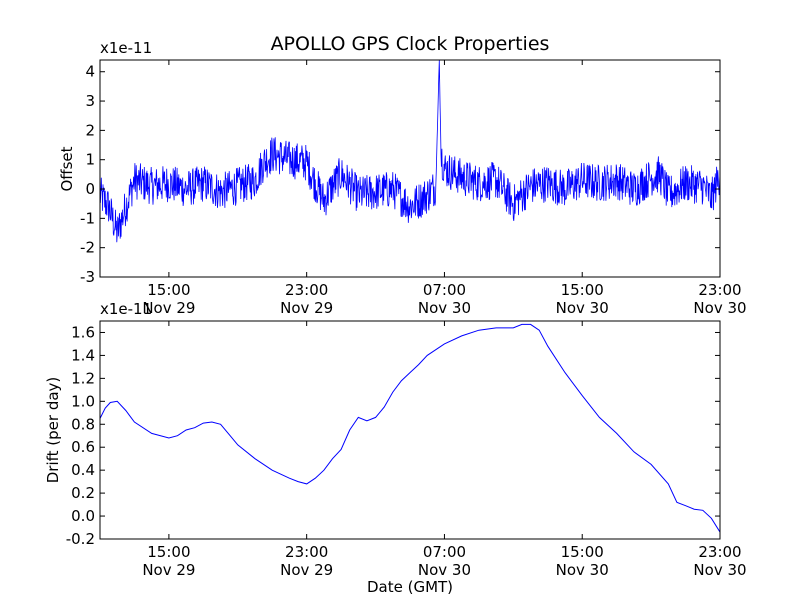  What do you see at coordinates (83, 470) in the screenshot?
I see `drift-y-tick-label: 0.4` at bounding box center [83, 470].